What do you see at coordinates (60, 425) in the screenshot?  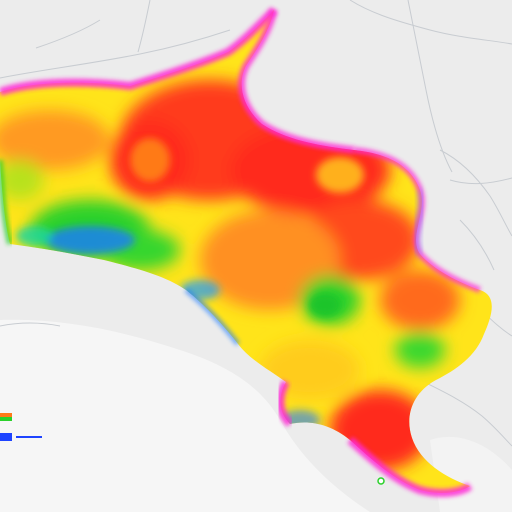 I see `map-legend` at bounding box center [60, 425].